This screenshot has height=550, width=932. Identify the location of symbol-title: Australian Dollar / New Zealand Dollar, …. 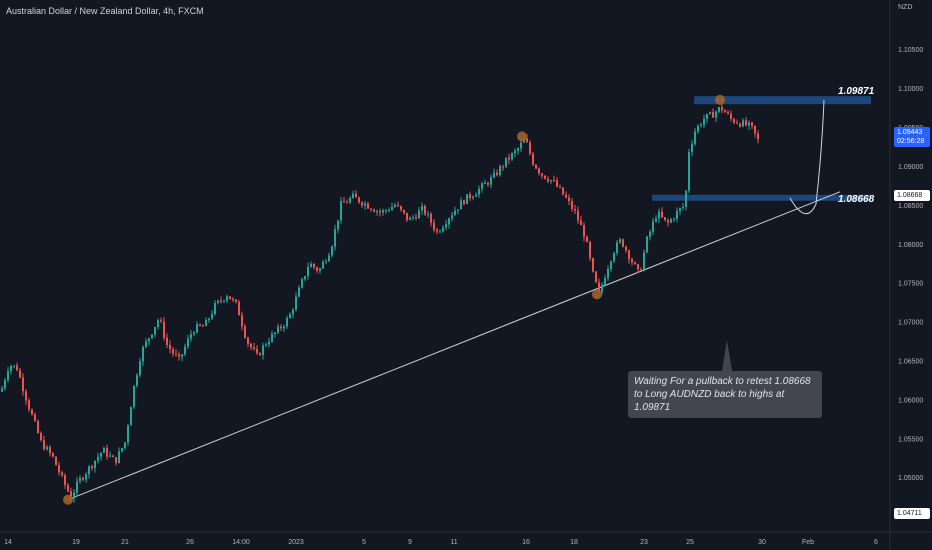
(105, 11).